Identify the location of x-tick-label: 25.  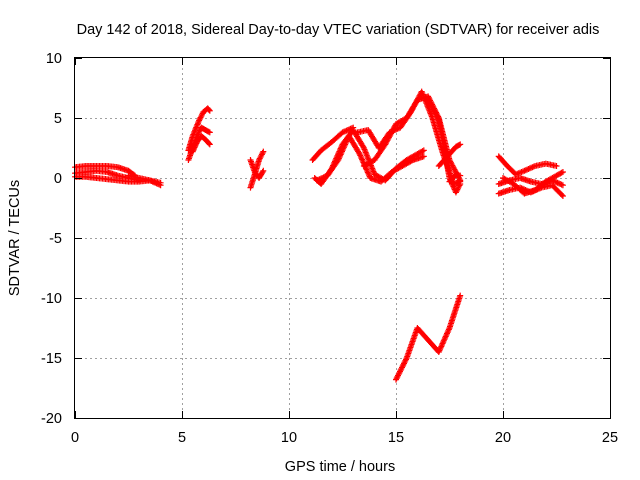
(610, 438).